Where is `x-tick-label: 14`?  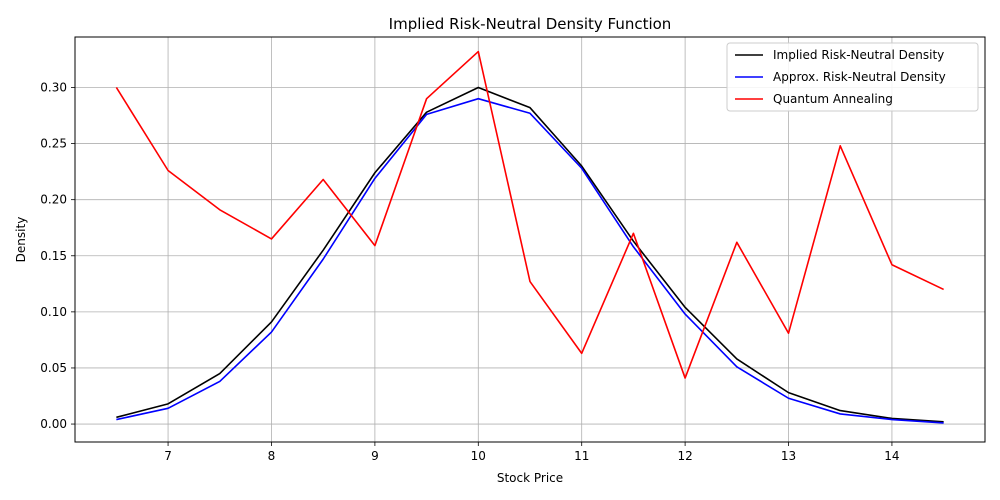
x-tick-label: 14 is located at coordinates (891, 456).